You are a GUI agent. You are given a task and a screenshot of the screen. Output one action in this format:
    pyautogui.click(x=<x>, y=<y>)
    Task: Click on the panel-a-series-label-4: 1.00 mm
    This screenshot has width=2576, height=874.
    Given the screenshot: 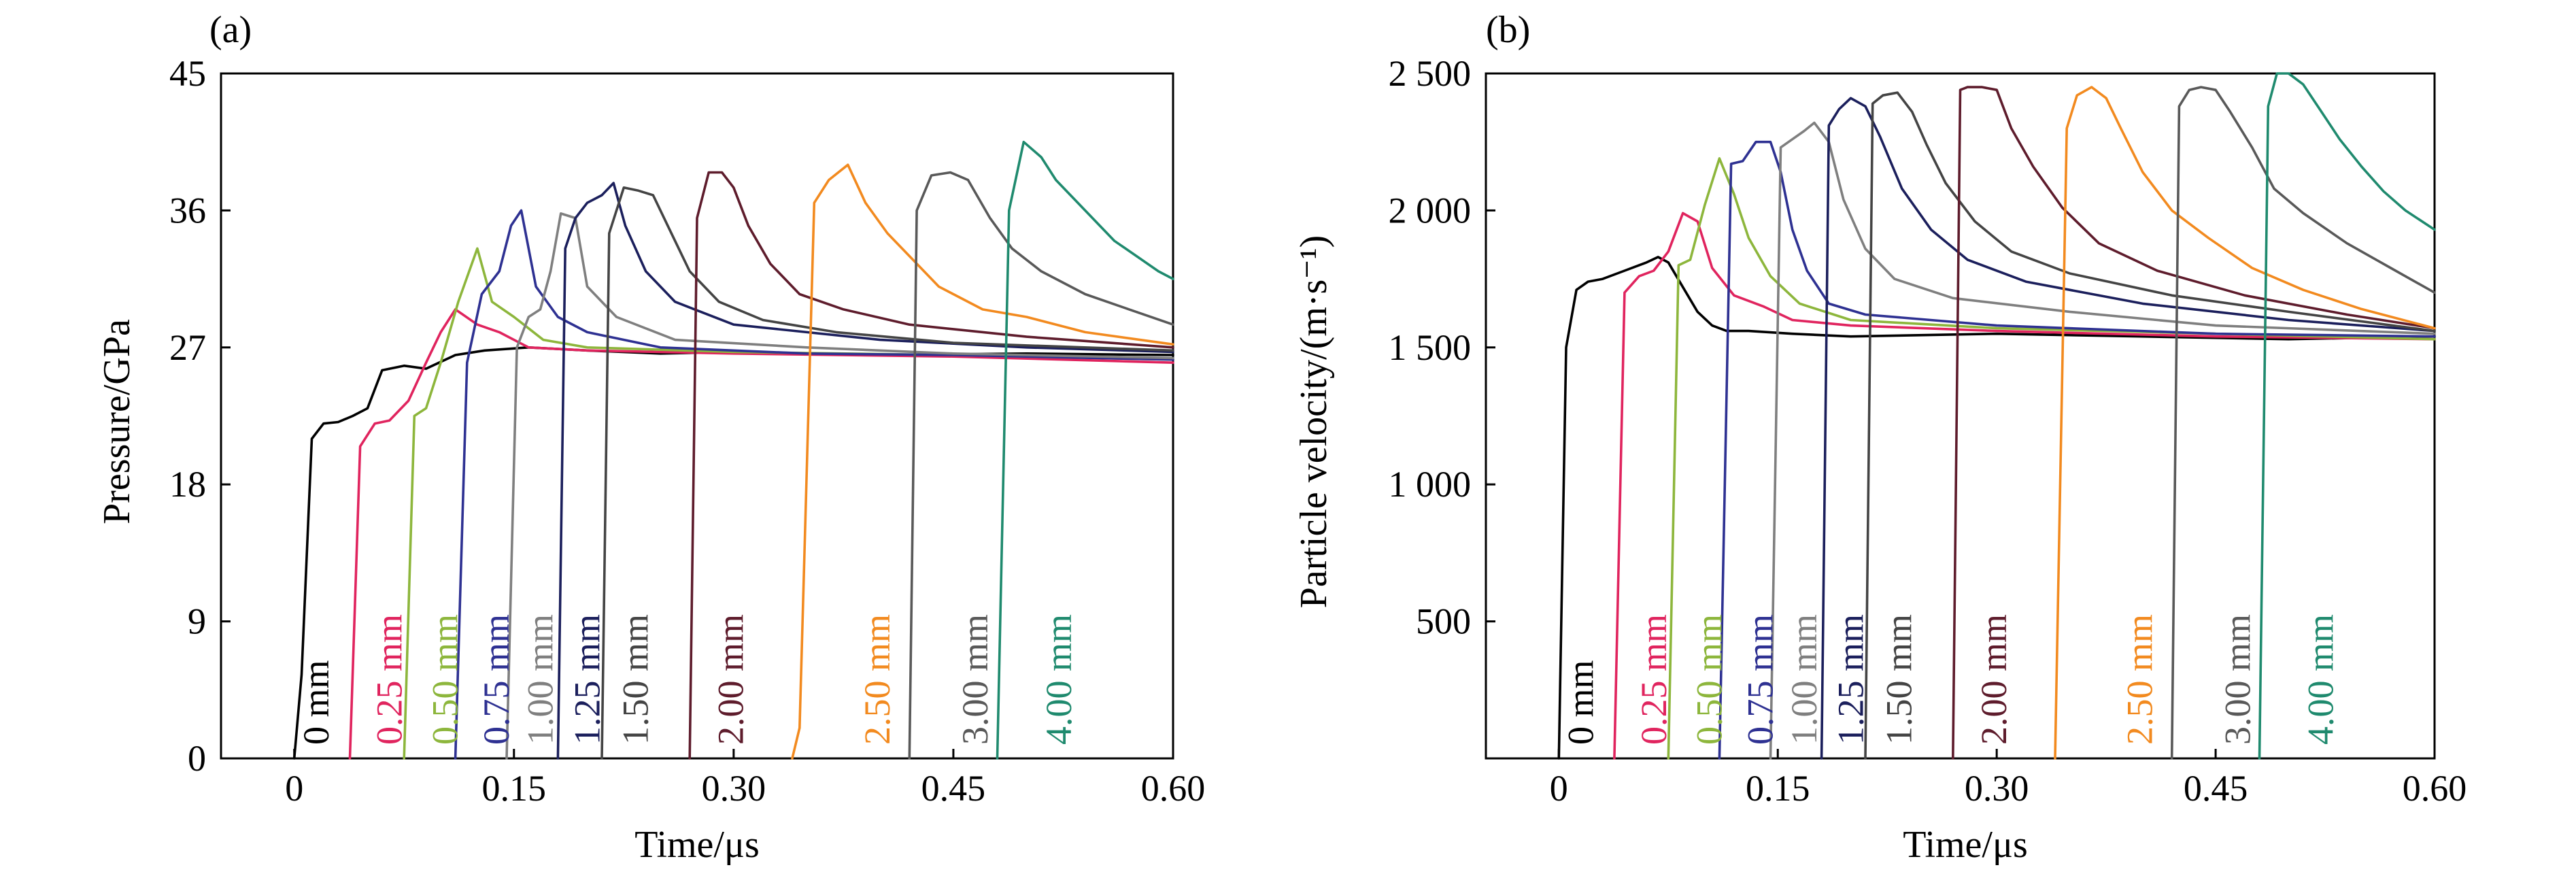 What is the action you would take?
    pyautogui.click(x=540, y=679)
    